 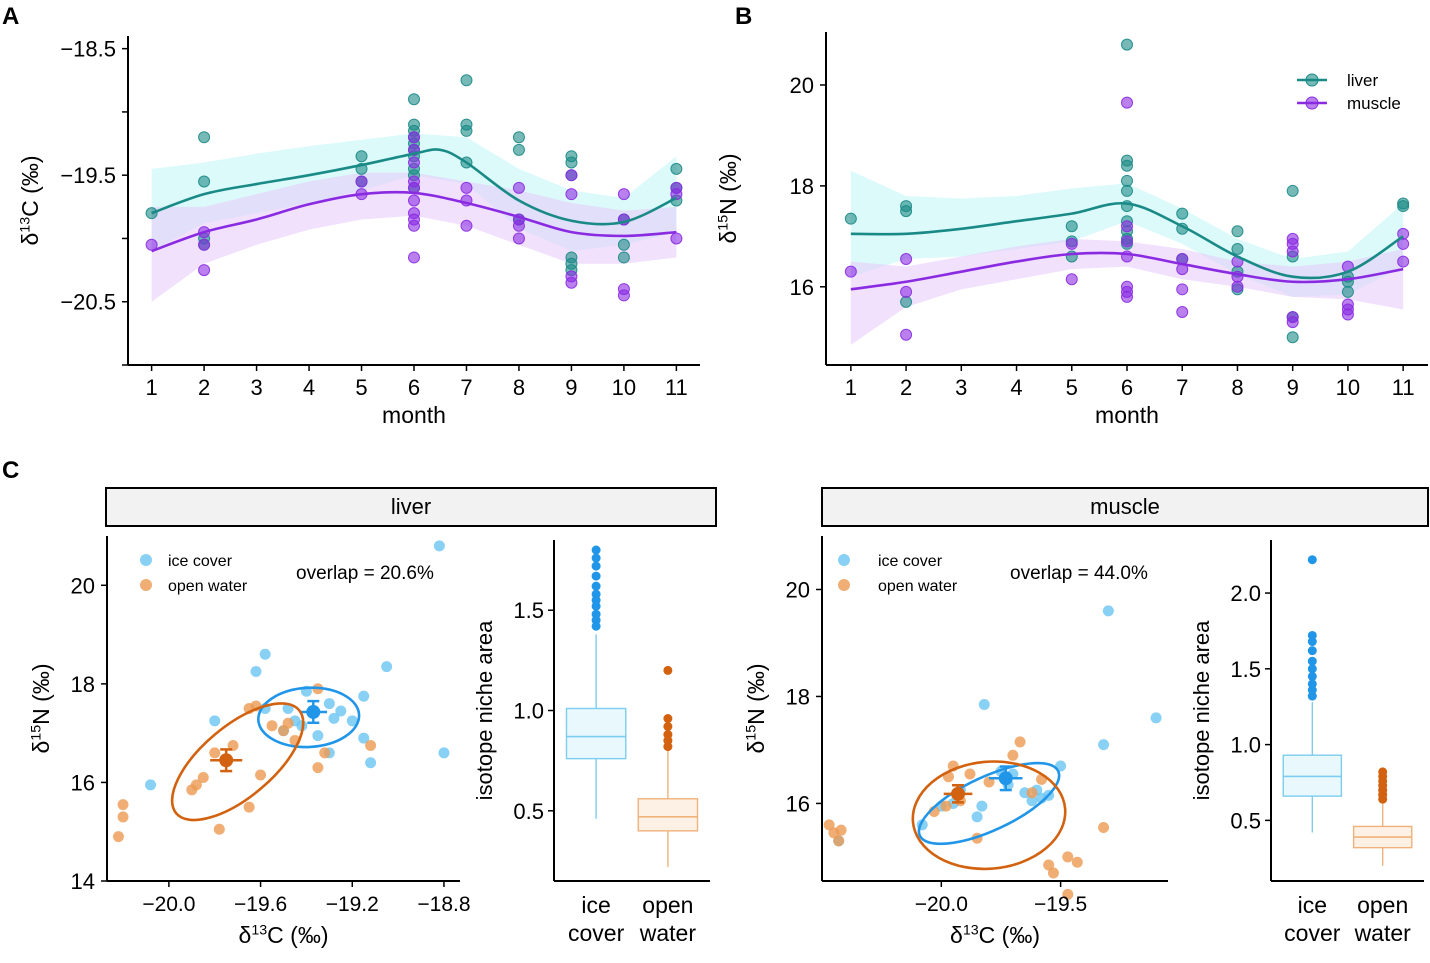 What do you see at coordinates (1245, 593) in the screenshot?
I see `boxplot-y-tick-label: 2.0` at bounding box center [1245, 593].